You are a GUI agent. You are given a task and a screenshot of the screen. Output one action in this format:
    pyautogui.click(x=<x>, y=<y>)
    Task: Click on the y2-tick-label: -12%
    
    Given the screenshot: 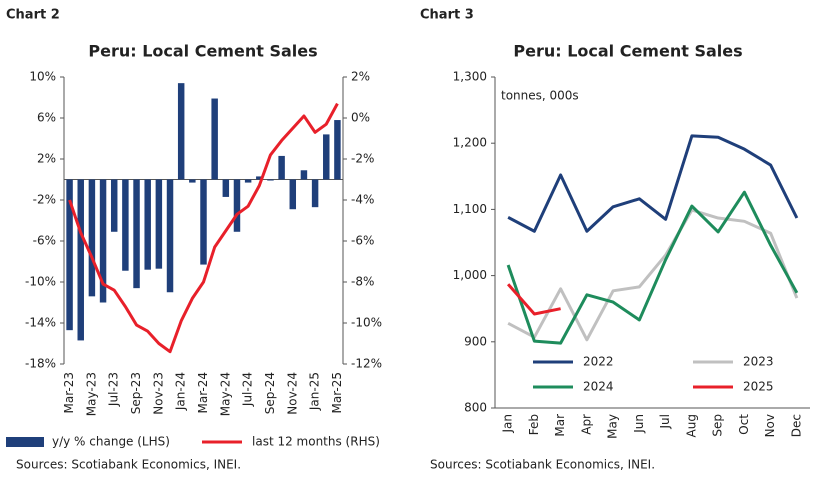 What is the action you would take?
    pyautogui.click(x=366, y=364)
    